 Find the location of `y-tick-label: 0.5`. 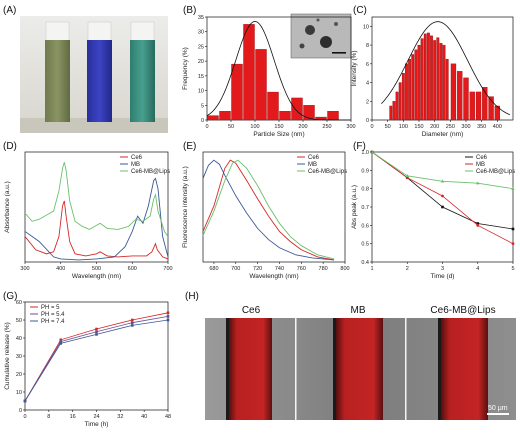

y-tick-label: 0.5 is located at coordinates (365, 245).